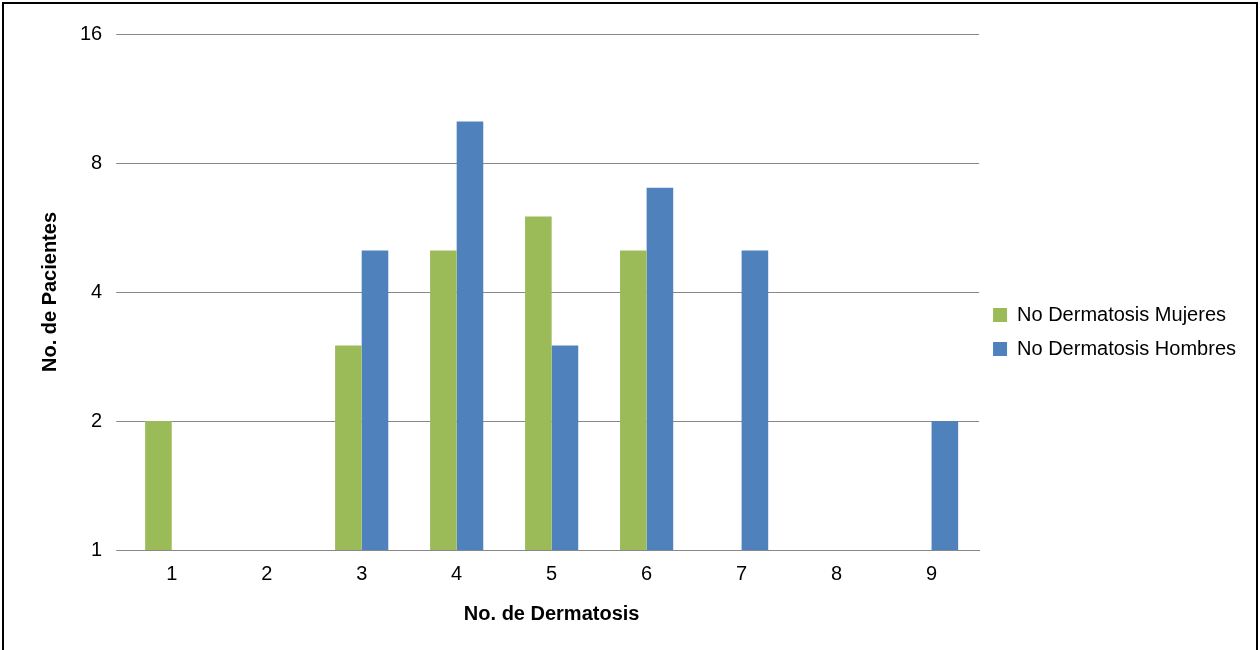 The image size is (1260, 650). What do you see at coordinates (97, 419) in the screenshot?
I see `y-tick-label: 2` at bounding box center [97, 419].